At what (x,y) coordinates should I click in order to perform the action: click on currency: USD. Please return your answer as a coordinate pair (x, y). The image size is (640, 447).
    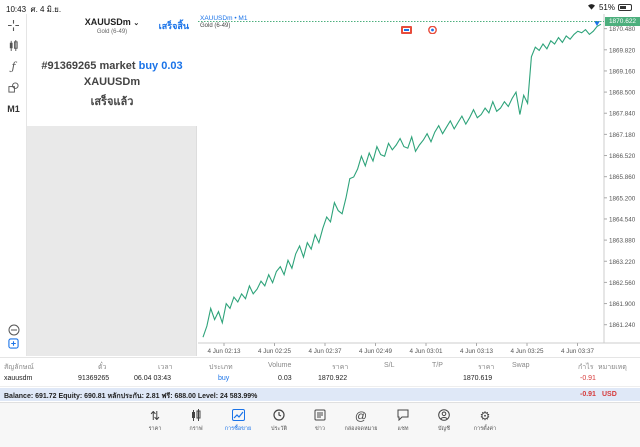
    Looking at the image, I should click on (609, 394).